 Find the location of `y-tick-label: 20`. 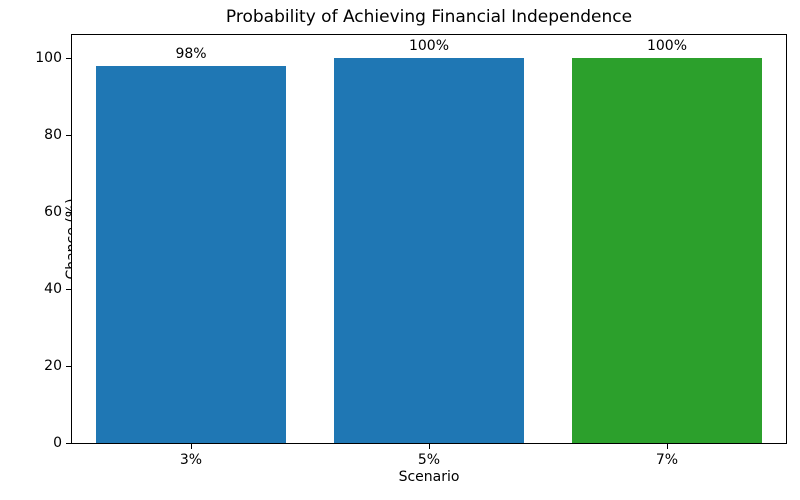

y-tick-label: 20 is located at coordinates (53, 366).